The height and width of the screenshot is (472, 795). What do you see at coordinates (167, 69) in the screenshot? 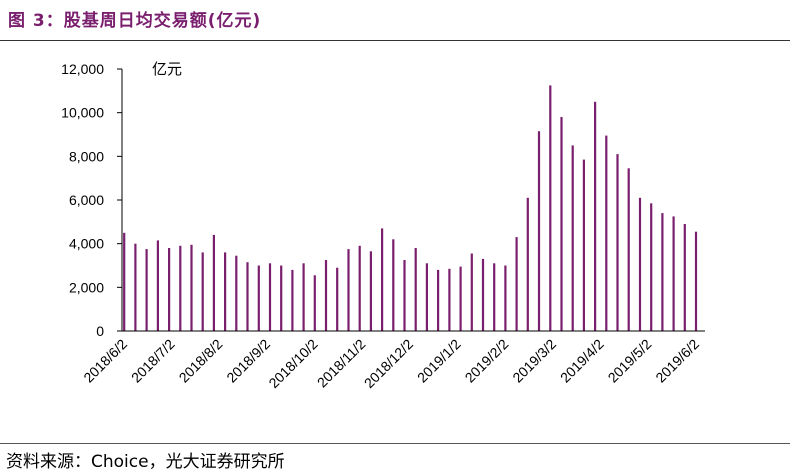
I see `y-axis-unit-label: 亿元` at bounding box center [167, 69].